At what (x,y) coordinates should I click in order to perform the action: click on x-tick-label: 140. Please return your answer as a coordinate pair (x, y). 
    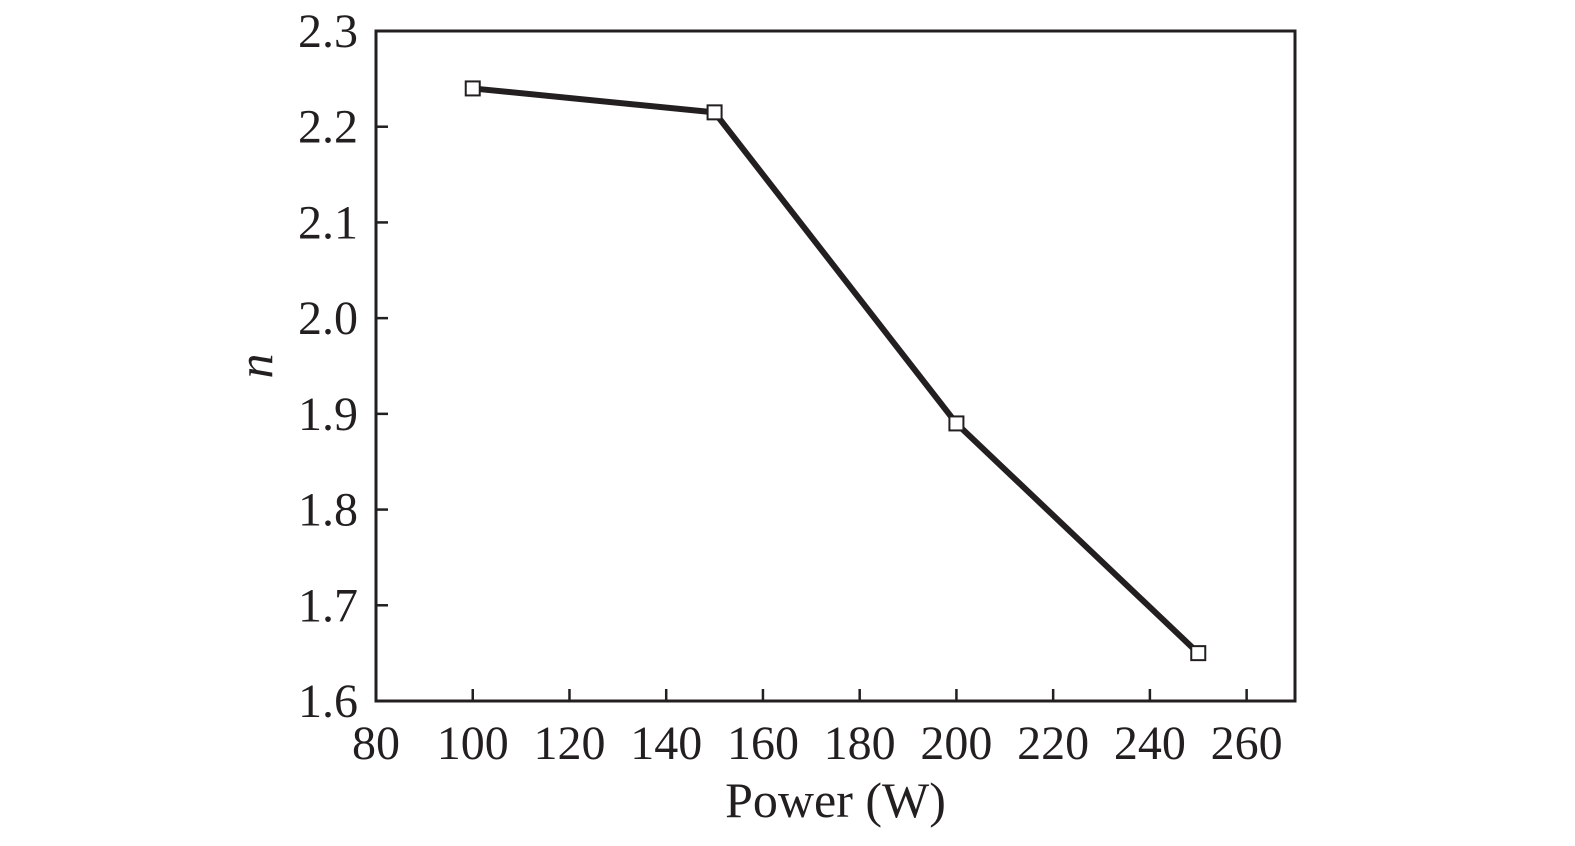
    Looking at the image, I should click on (666, 743).